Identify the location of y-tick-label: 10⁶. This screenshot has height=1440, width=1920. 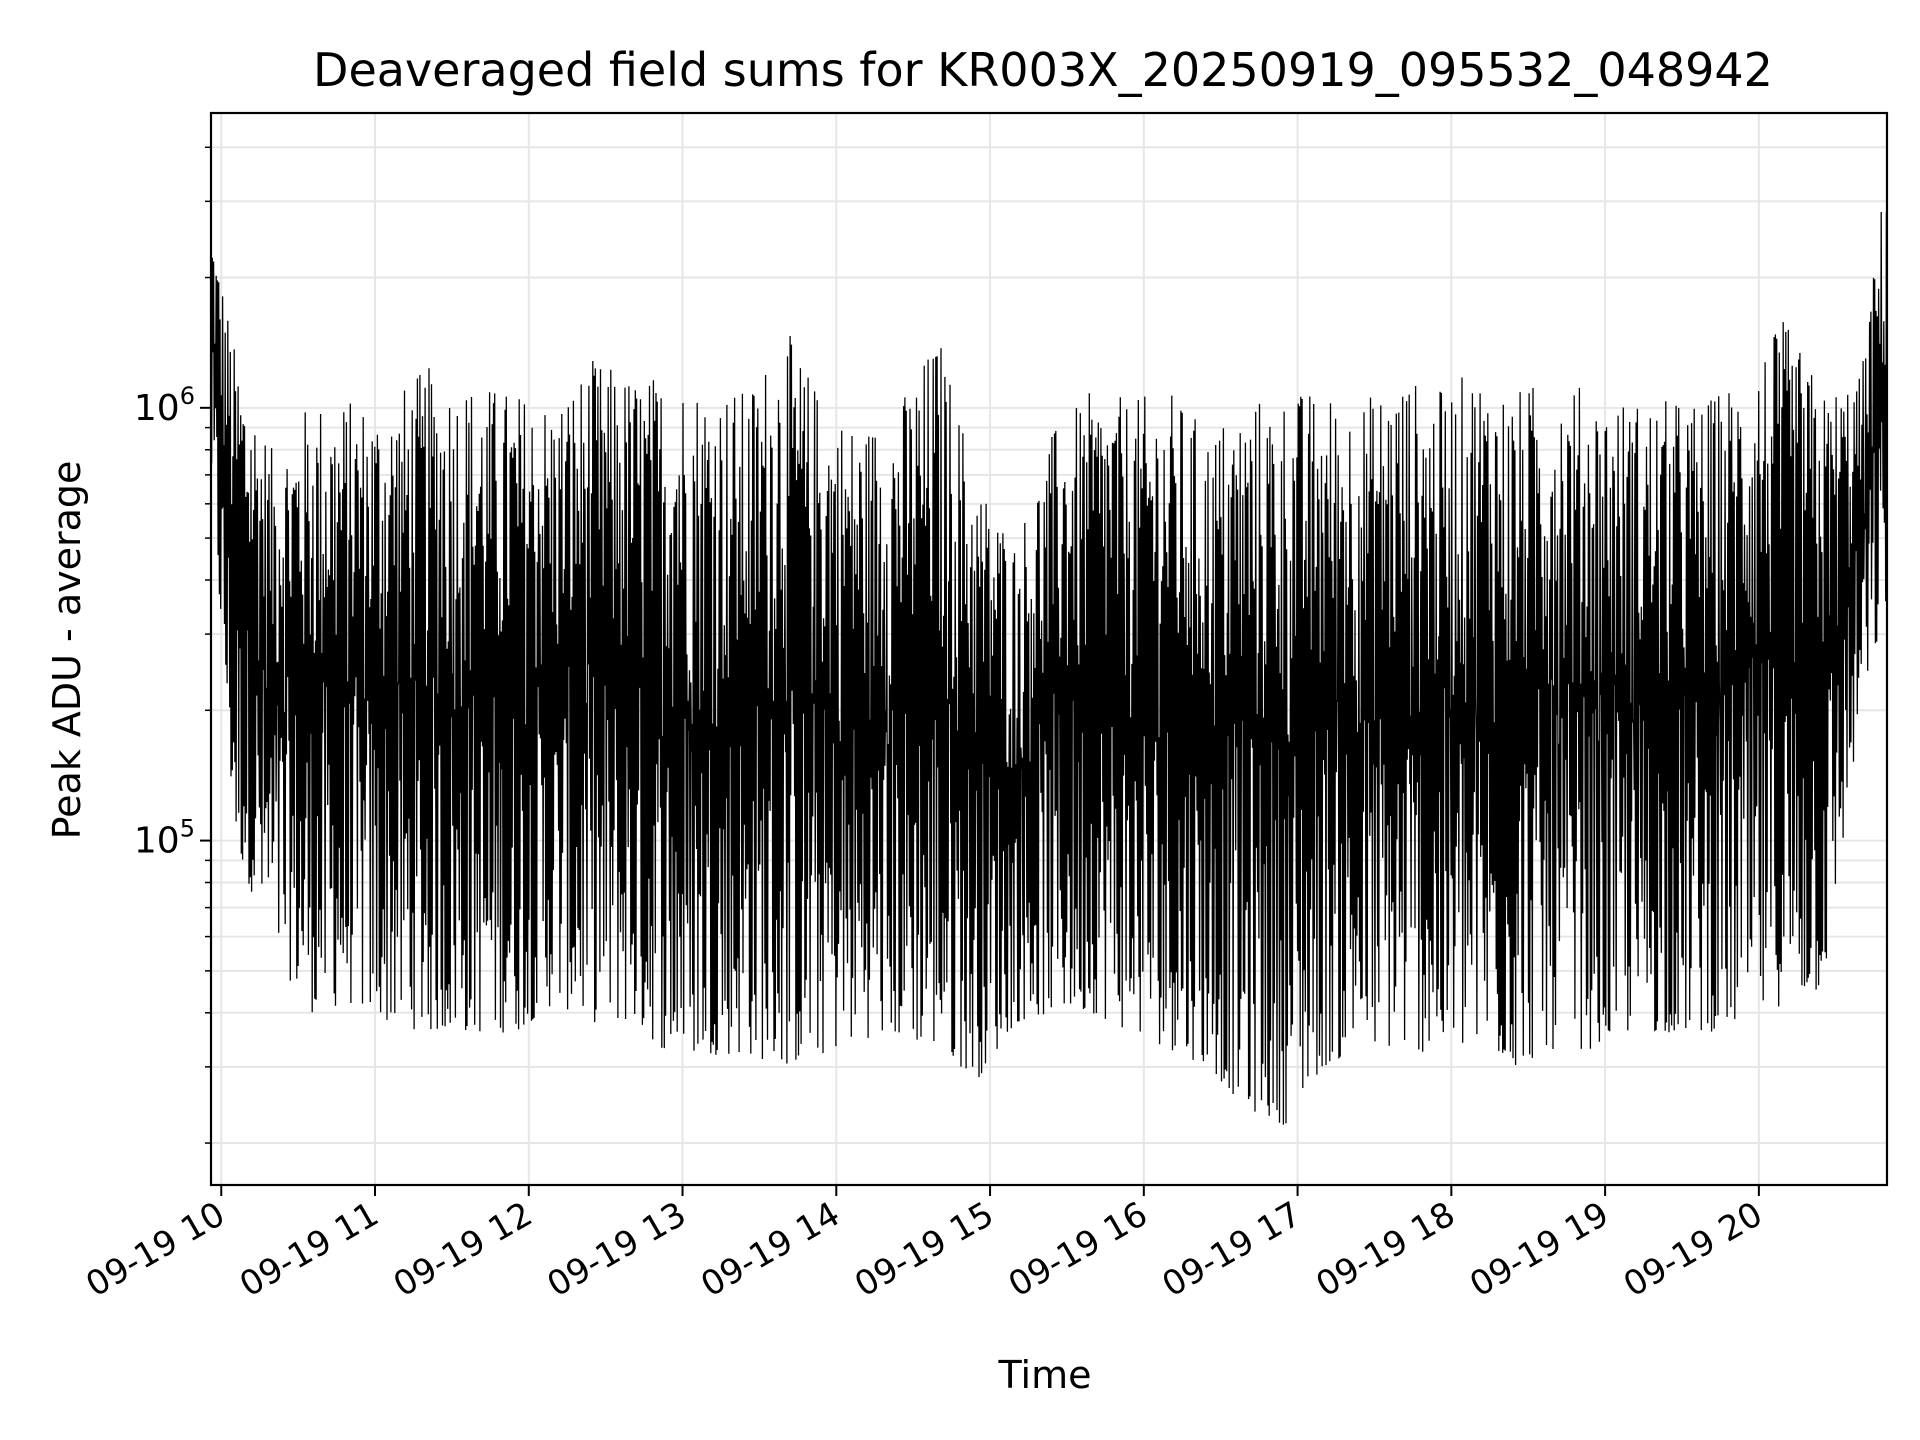
(164, 405).